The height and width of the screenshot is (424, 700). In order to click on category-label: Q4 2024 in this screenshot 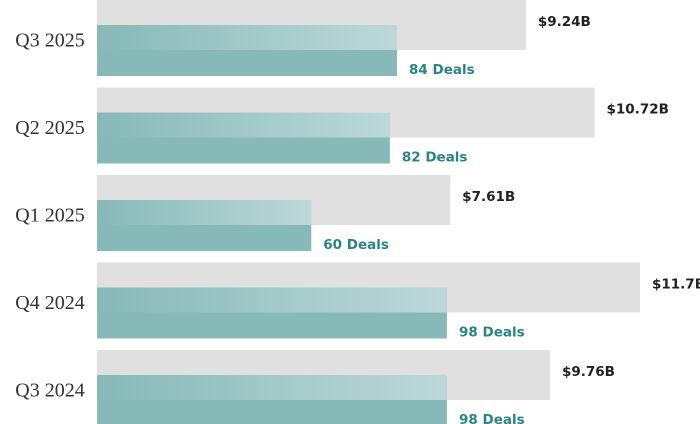, I will do `click(49, 303)`.